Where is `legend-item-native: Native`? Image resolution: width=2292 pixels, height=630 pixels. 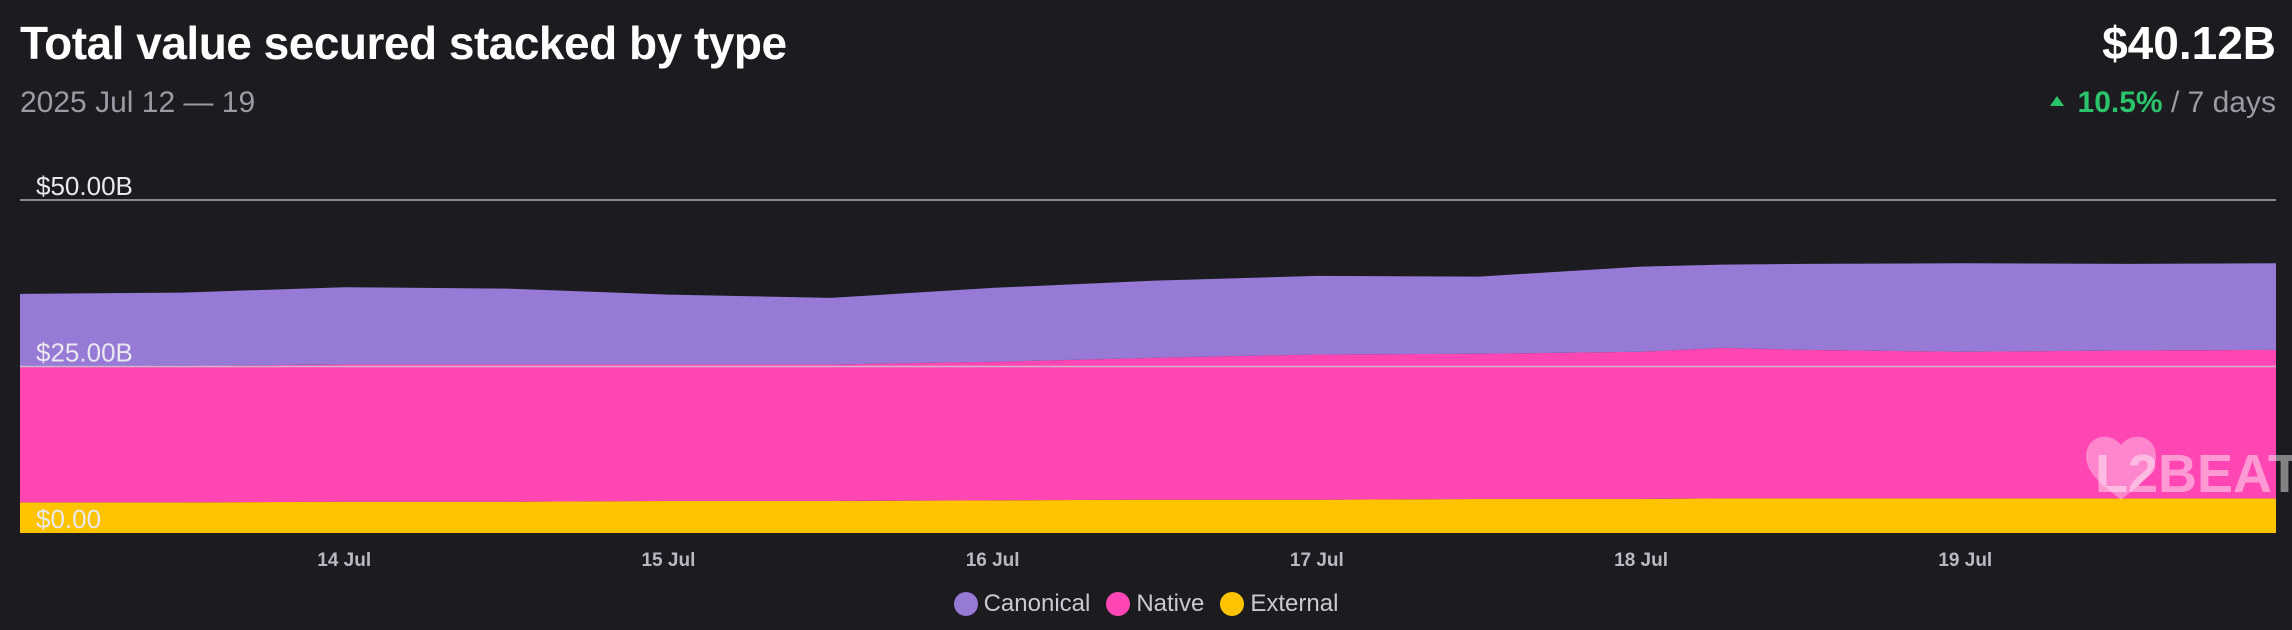
legend-item-native: Native is located at coordinates (1155, 604).